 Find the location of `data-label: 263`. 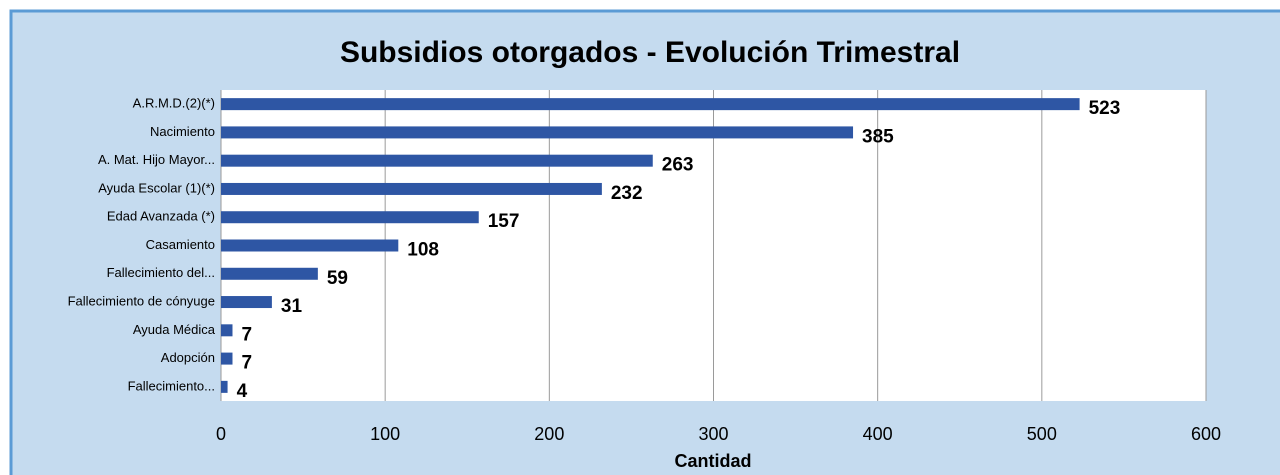

data-label: 263 is located at coordinates (678, 165).